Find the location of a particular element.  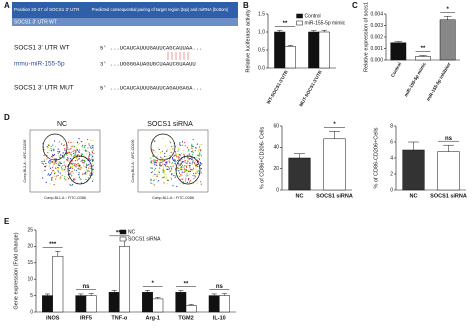

y-tick-label: 4 is located at coordinates (391, 158).